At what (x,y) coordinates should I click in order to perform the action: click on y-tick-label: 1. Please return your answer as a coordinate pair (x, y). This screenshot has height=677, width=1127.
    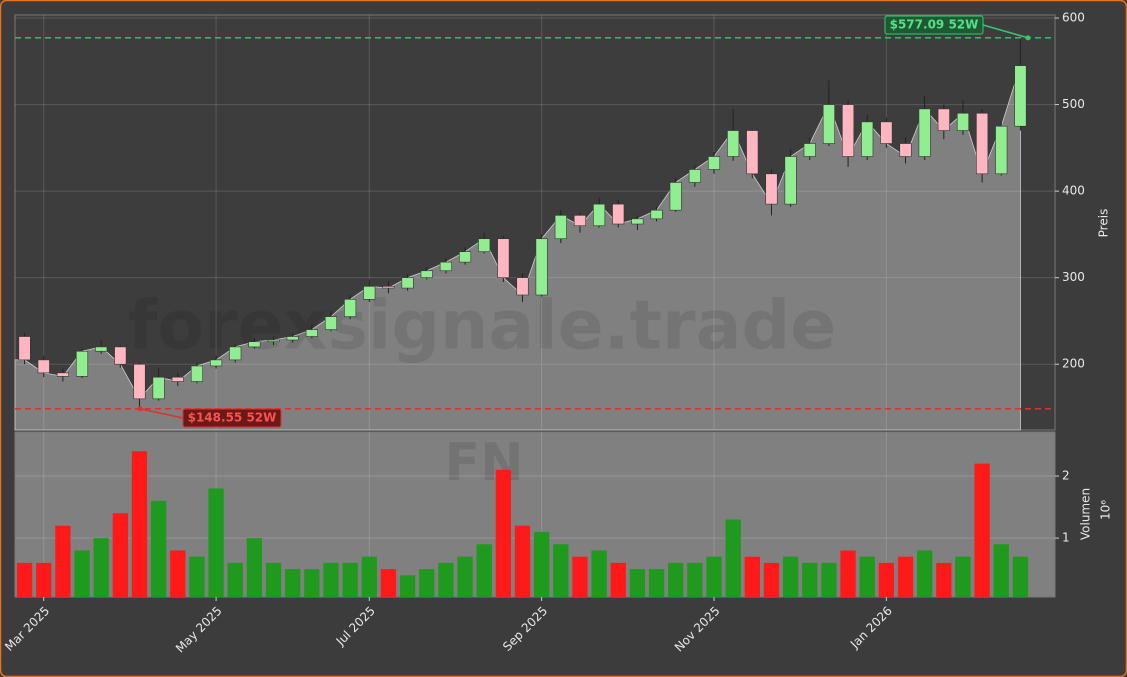
    Looking at the image, I should click on (1066, 538).